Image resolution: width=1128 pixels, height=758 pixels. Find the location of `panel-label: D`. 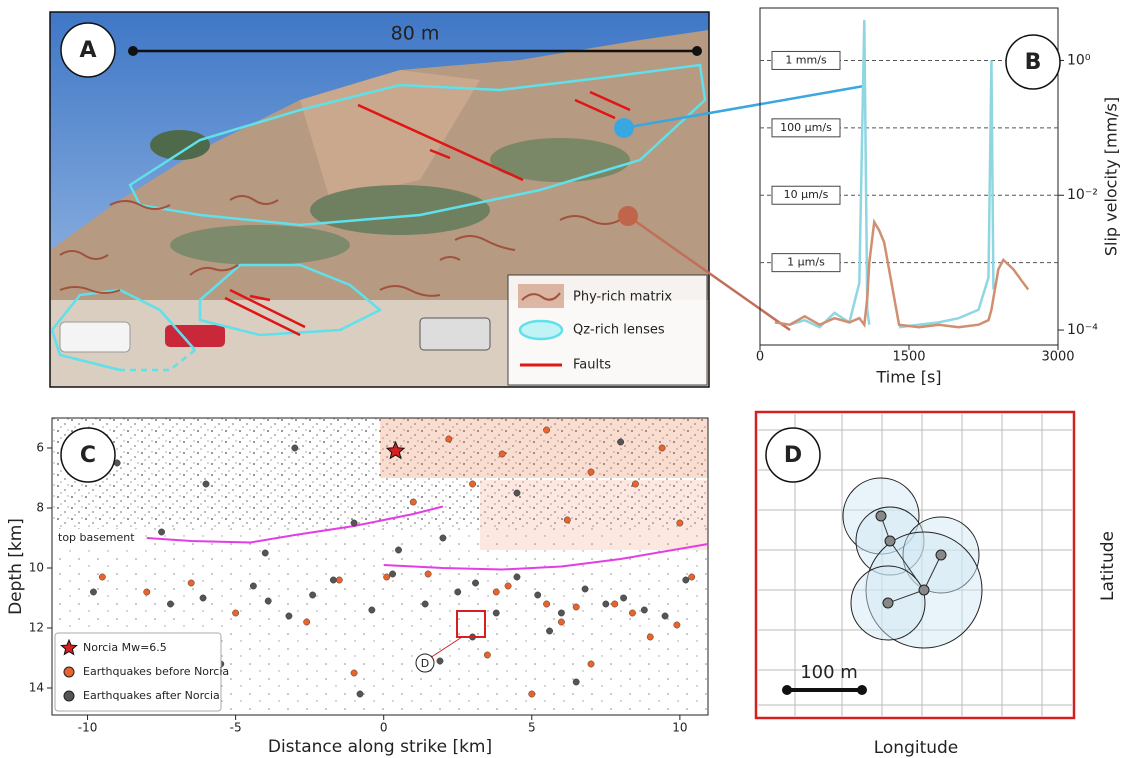

panel-label: D is located at coordinates (793, 455).